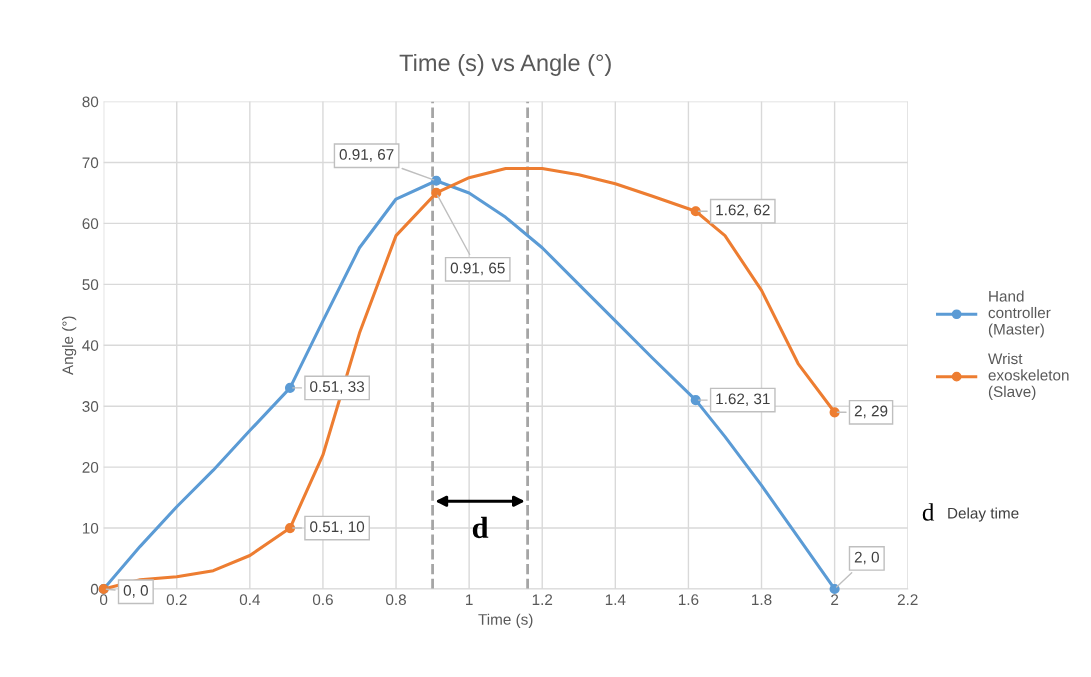 Image resolution: width=1091 pixels, height=677 pixels. Describe the element at coordinates (176, 600) in the screenshot. I see `x-tick-label: 0.2` at that location.